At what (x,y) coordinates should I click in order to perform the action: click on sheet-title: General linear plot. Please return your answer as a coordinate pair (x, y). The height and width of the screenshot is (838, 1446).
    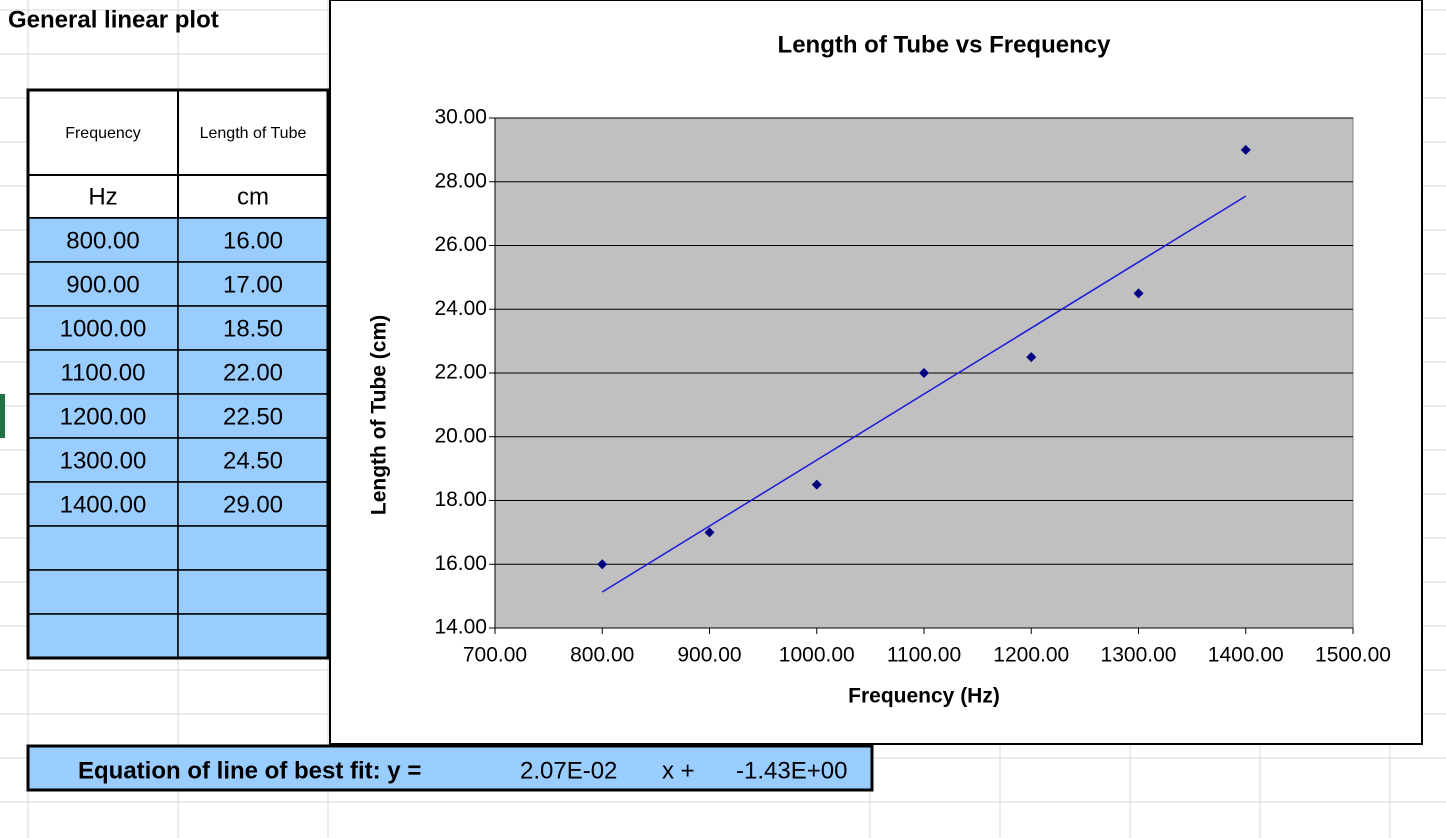
    Looking at the image, I should click on (113, 19).